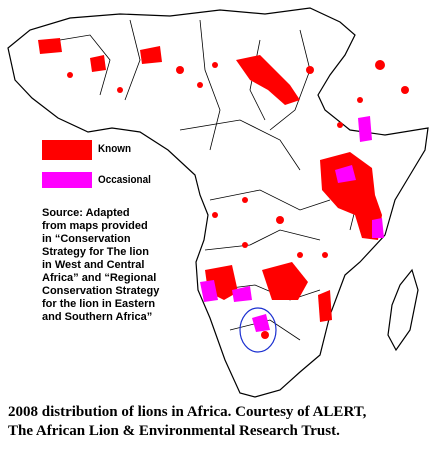 The image size is (441, 450). Describe the element at coordinates (258, 330) in the screenshot. I see `highlight-circle` at that location.